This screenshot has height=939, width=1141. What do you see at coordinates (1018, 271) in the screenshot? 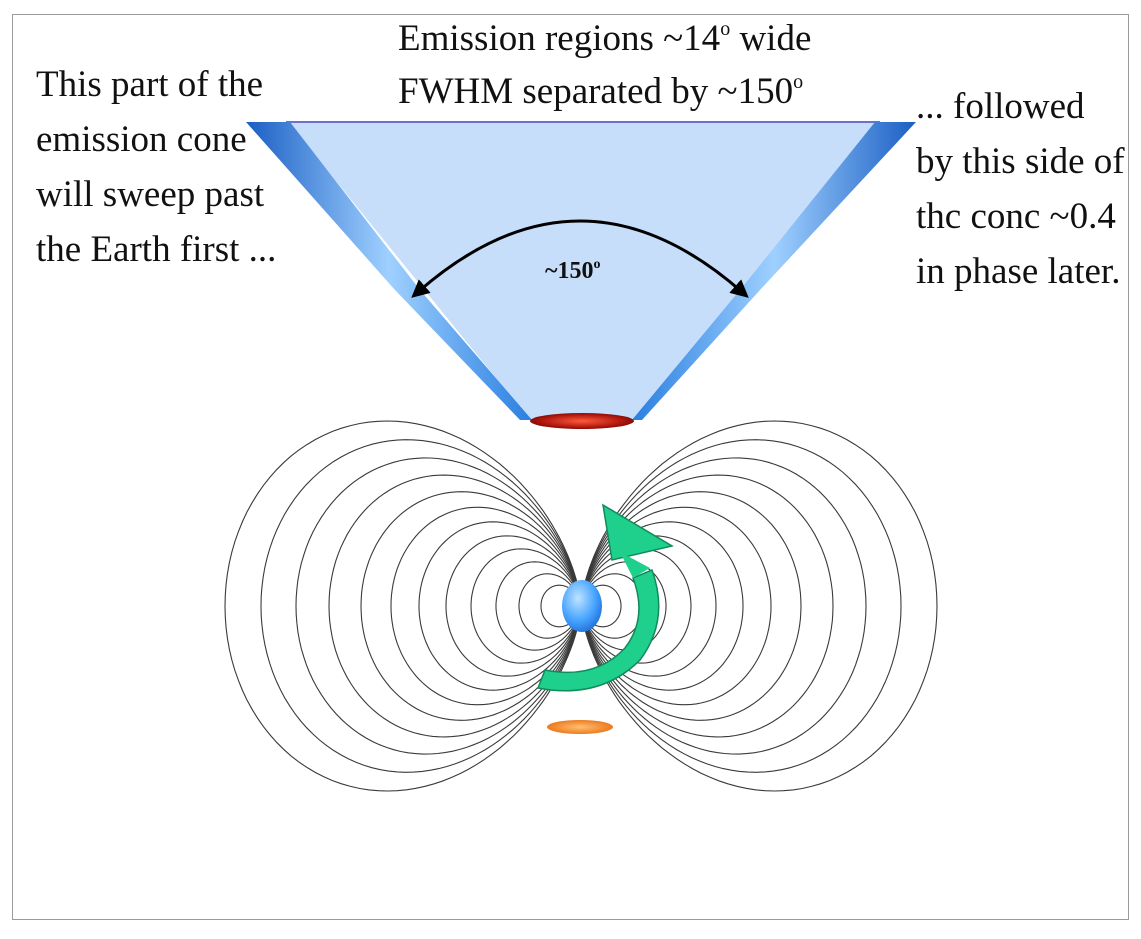
I see `right-label-line: in phase later.` at bounding box center [1018, 271].